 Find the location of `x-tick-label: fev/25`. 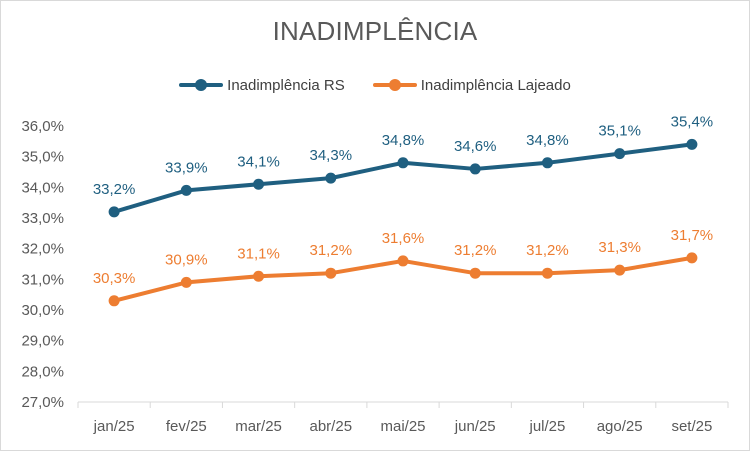

x-tick-label: fev/25 is located at coordinates (186, 426).